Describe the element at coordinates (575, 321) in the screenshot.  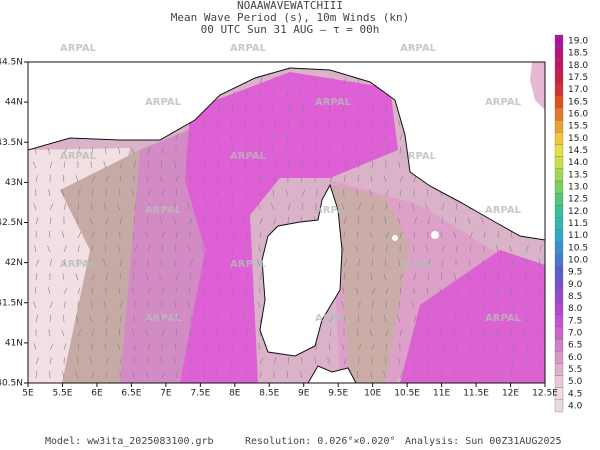
I see `colorbar-label: 7.5` at that location.